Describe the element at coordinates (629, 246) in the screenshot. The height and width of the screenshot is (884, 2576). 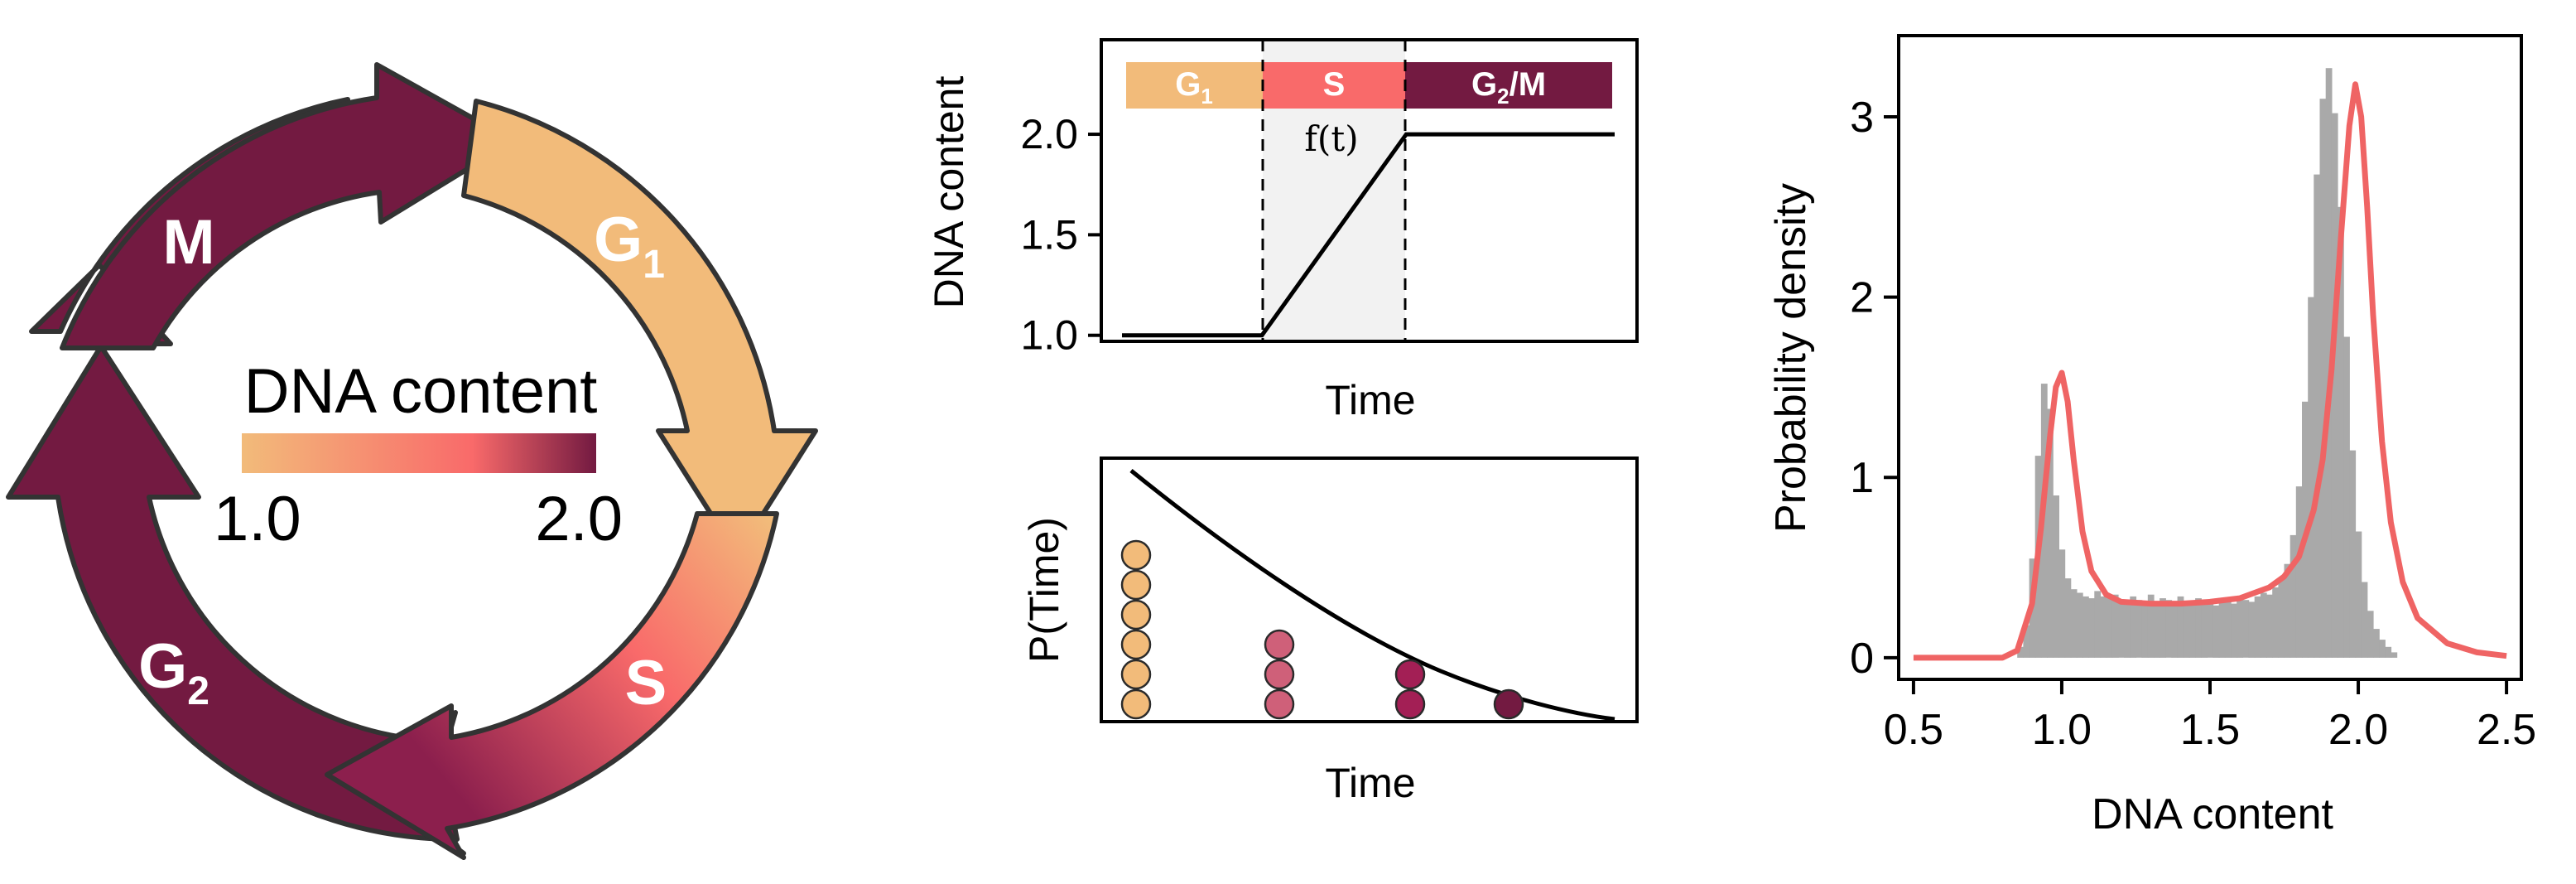
I see `g1-label: G1` at that location.